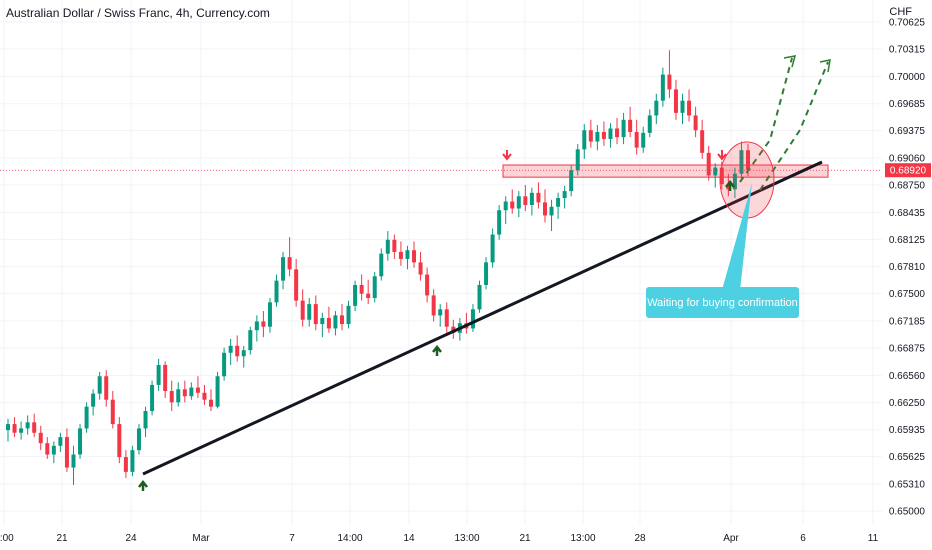  What do you see at coordinates (907, 376) in the screenshot?
I see `y-tick-label: 0.66560` at bounding box center [907, 376].